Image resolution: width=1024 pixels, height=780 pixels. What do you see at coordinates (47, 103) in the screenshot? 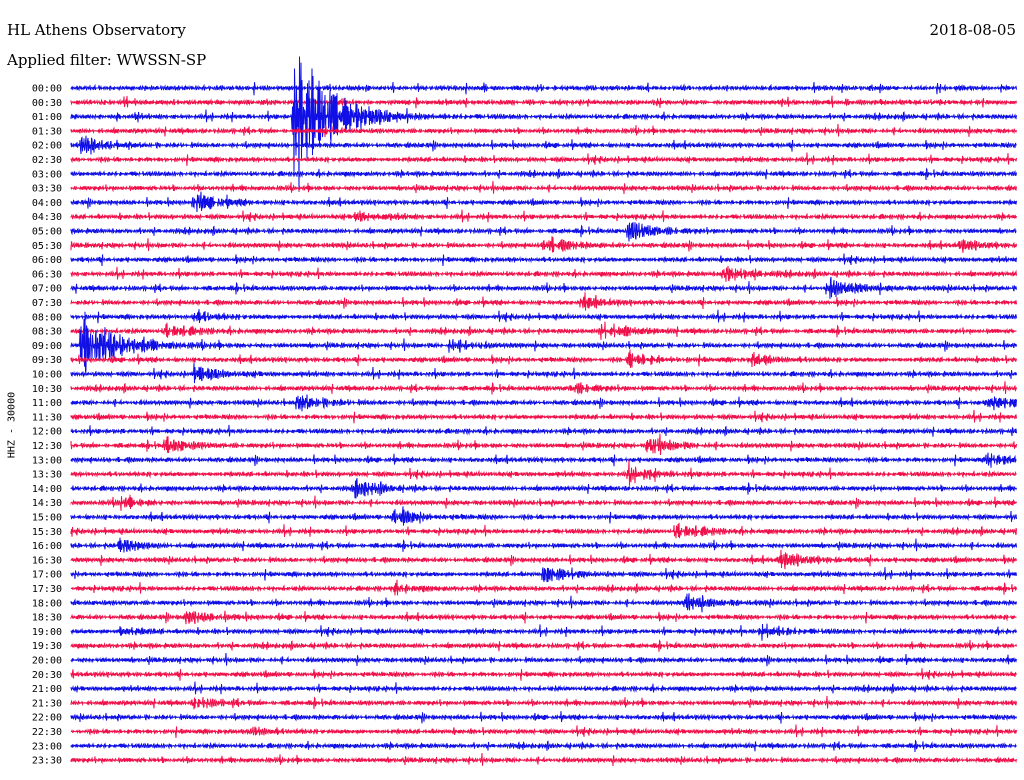
I see `trace-time-label: 00:30` at bounding box center [47, 103].